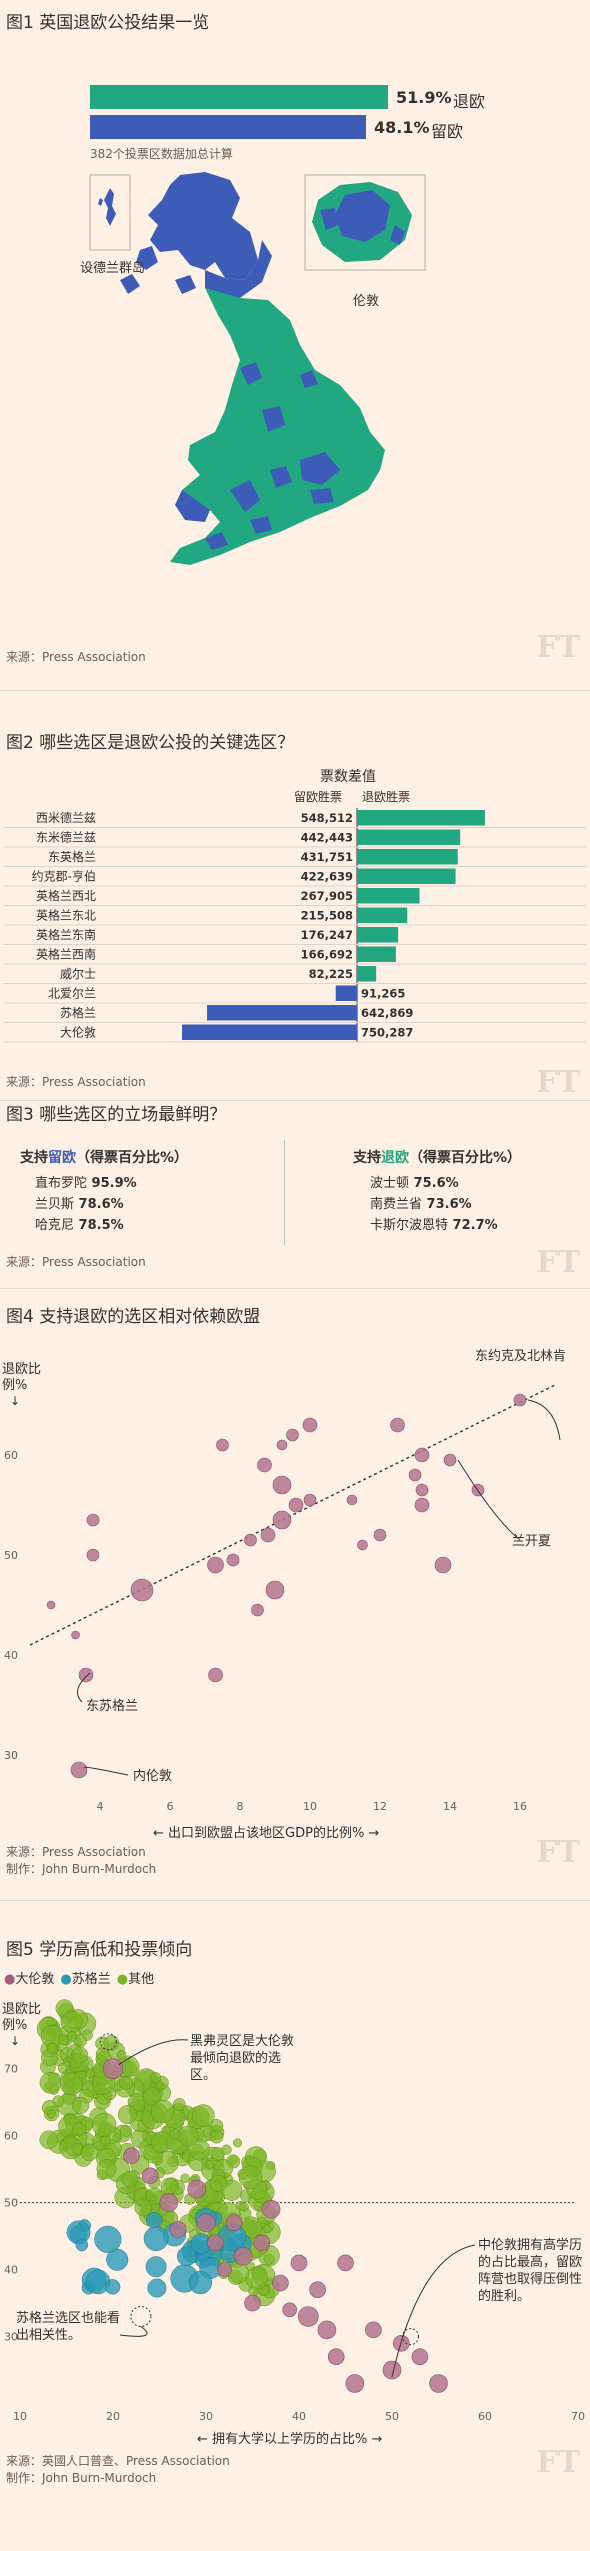 The height and width of the screenshot is (2551, 590). What do you see at coordinates (578, 2416) in the screenshot?
I see `fig5-xtick: 70` at bounding box center [578, 2416].